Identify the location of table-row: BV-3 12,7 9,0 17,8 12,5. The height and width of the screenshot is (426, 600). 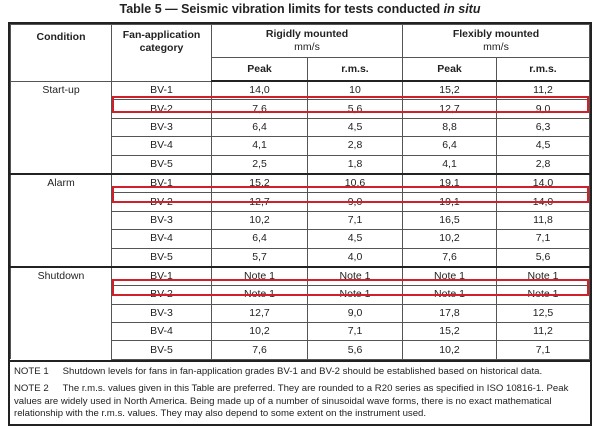
(300, 313).